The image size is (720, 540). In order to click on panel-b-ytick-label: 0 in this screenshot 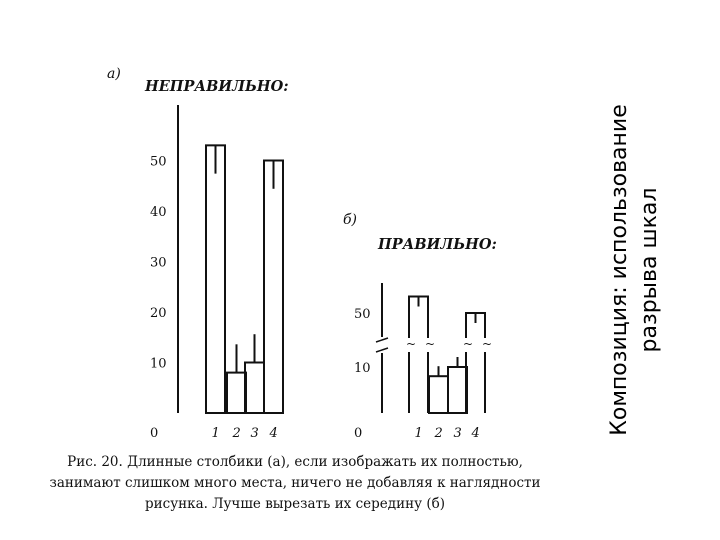, I will do `click(358, 433)`.